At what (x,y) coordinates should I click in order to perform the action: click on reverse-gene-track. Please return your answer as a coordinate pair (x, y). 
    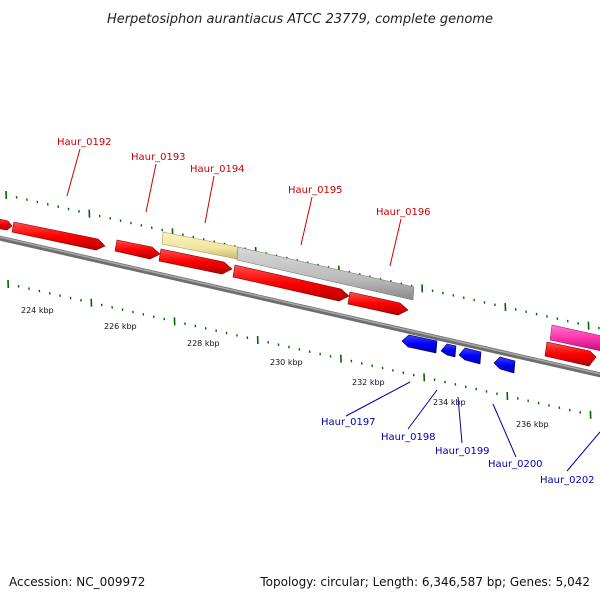
    Looking at the image, I should click on (458, 354).